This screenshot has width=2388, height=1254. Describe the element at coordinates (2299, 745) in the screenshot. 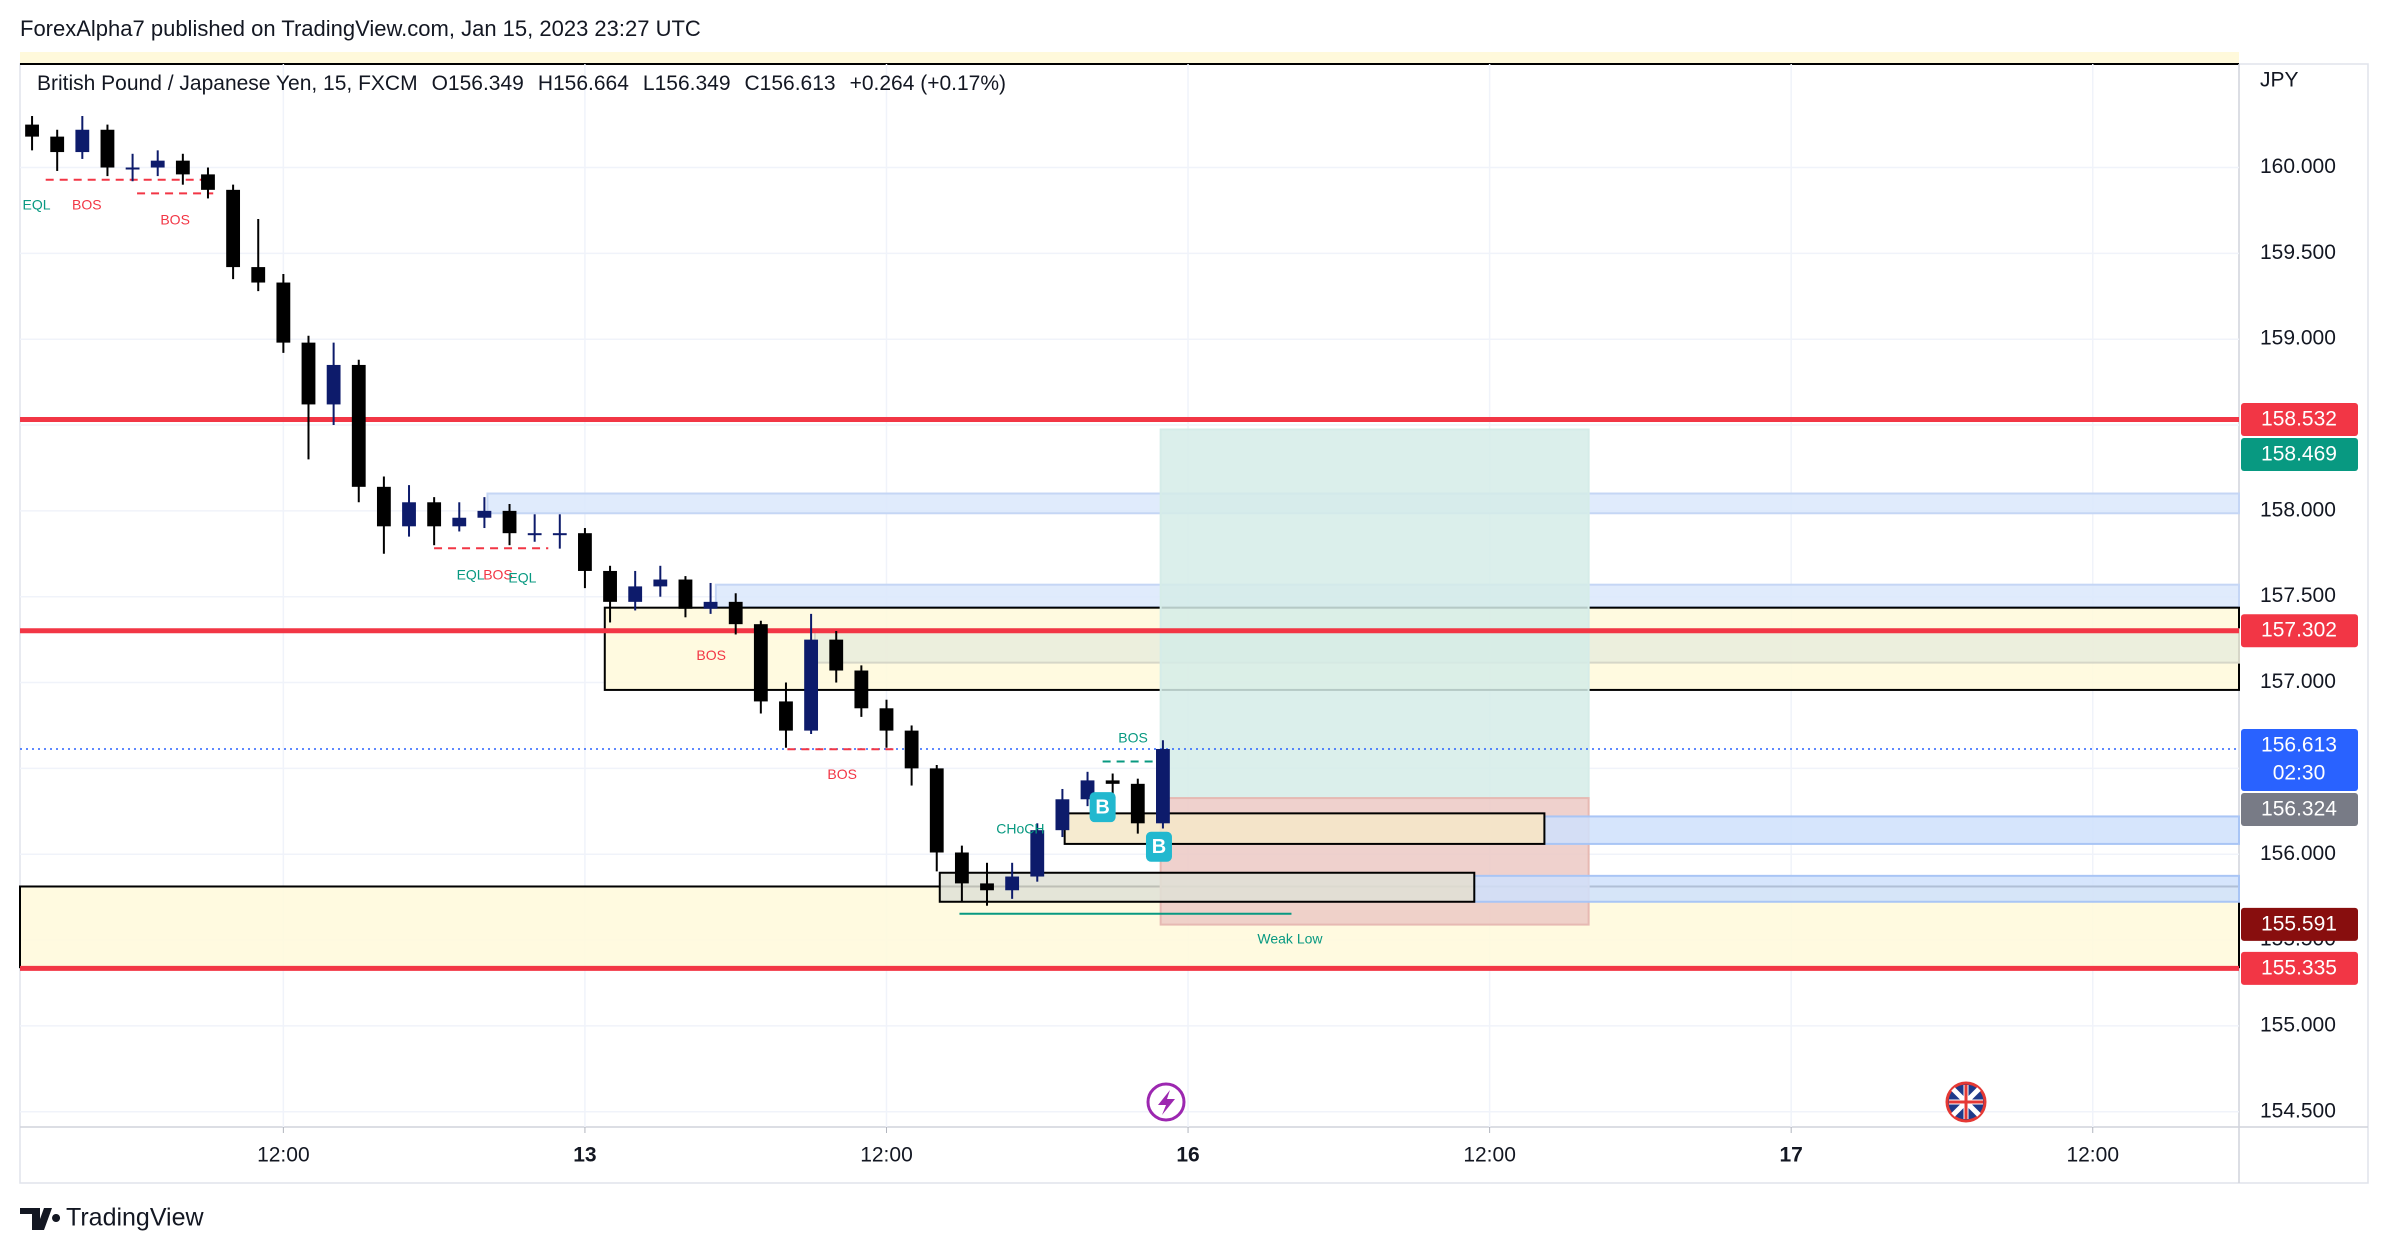

I see `price-label-text: 156.613` at that location.